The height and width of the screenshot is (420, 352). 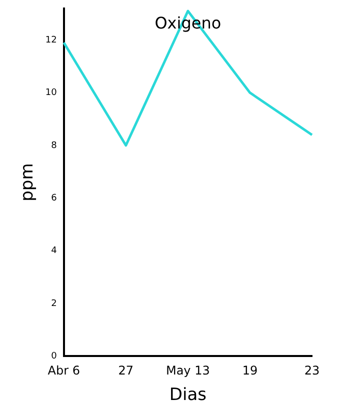 I want to click on y-tick-label: 6, so click(x=54, y=198).